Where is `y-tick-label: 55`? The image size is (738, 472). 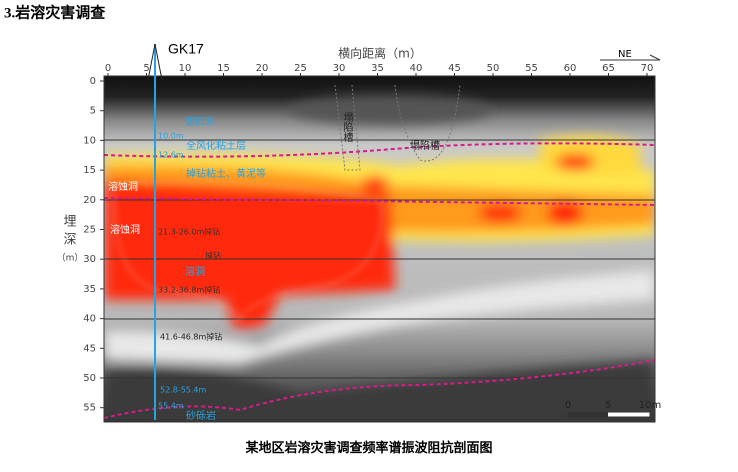 y-tick-label: 55 is located at coordinates (89, 408).